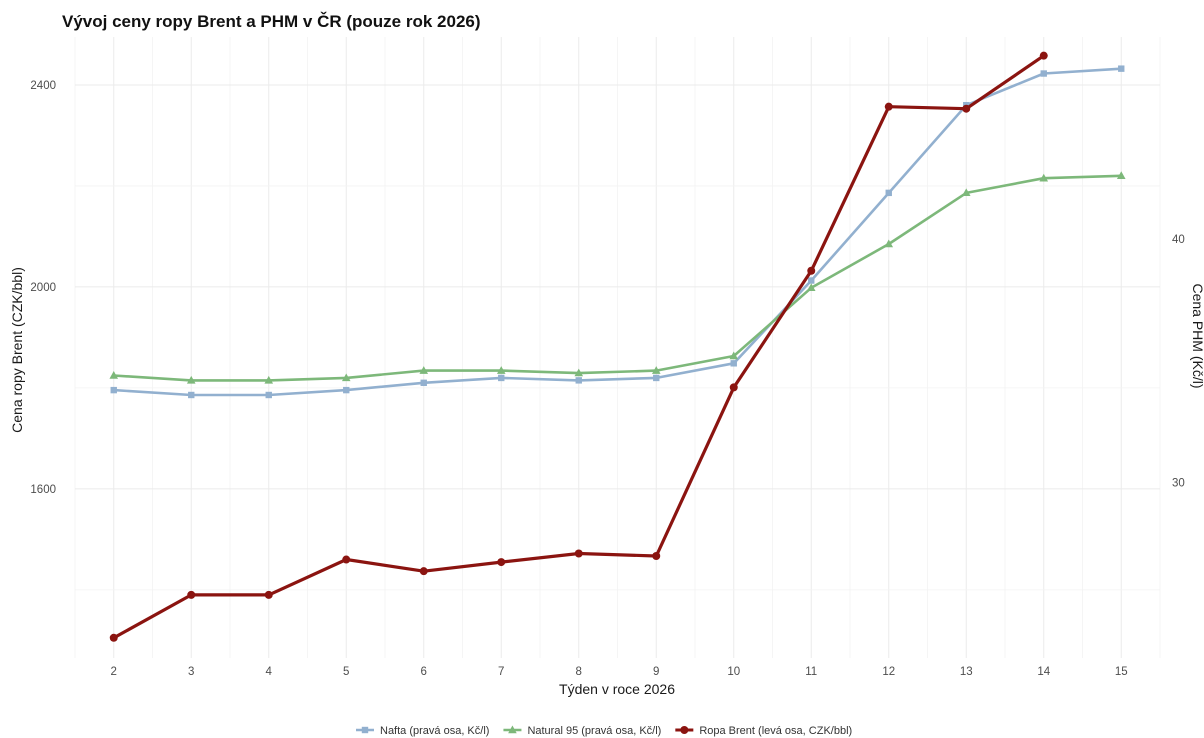 The width and height of the screenshot is (1204, 738). I want to click on x-tick-label: 10, so click(733, 672).